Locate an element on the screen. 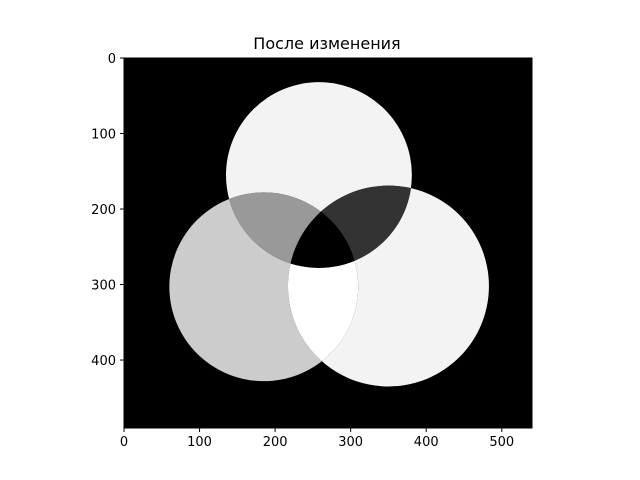 The width and height of the screenshot is (640, 480). y-tick-label: 400 is located at coordinates (103, 361).